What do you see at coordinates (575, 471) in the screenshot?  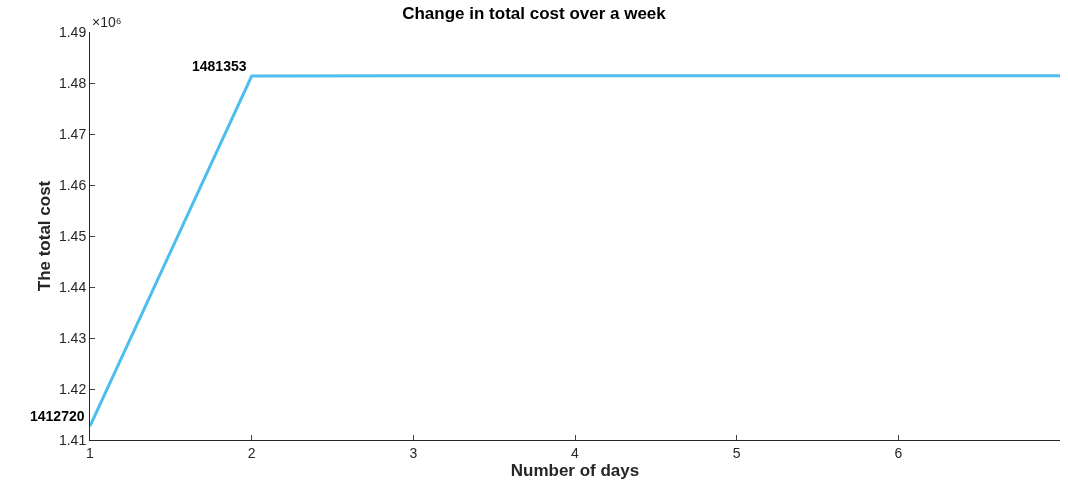 I see `x-axis-title: Number of days` at bounding box center [575, 471].